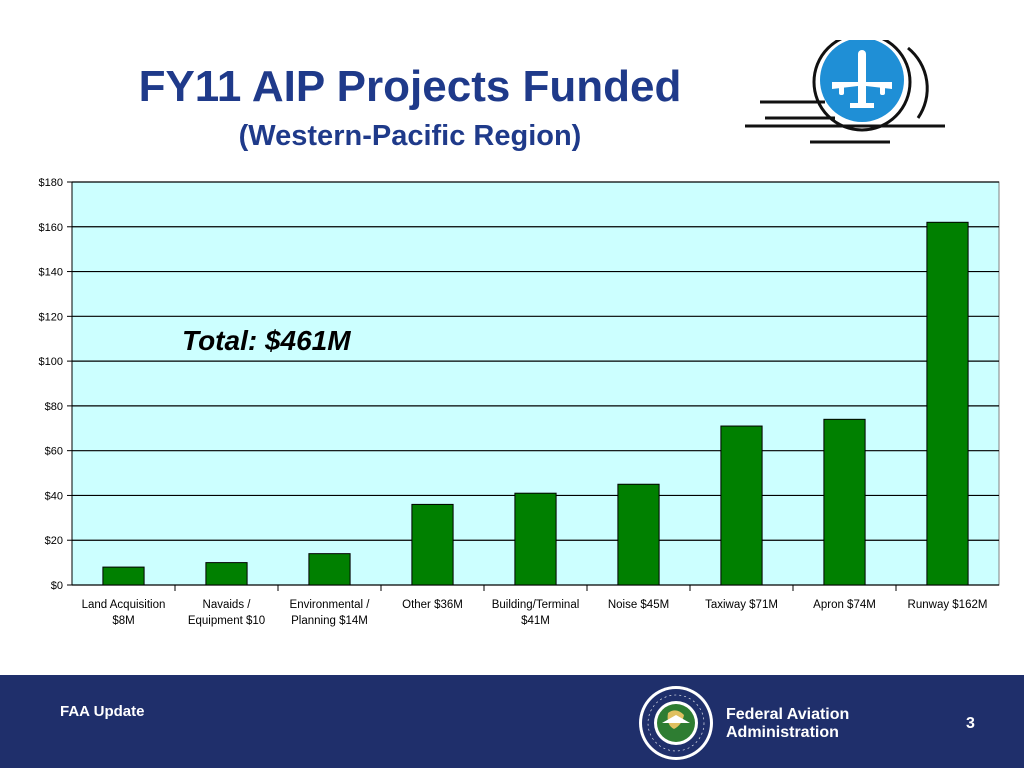 This screenshot has height=768, width=1024. Describe the element at coordinates (535, 621) in the screenshot. I see `x-tick-label: $41M` at that location.